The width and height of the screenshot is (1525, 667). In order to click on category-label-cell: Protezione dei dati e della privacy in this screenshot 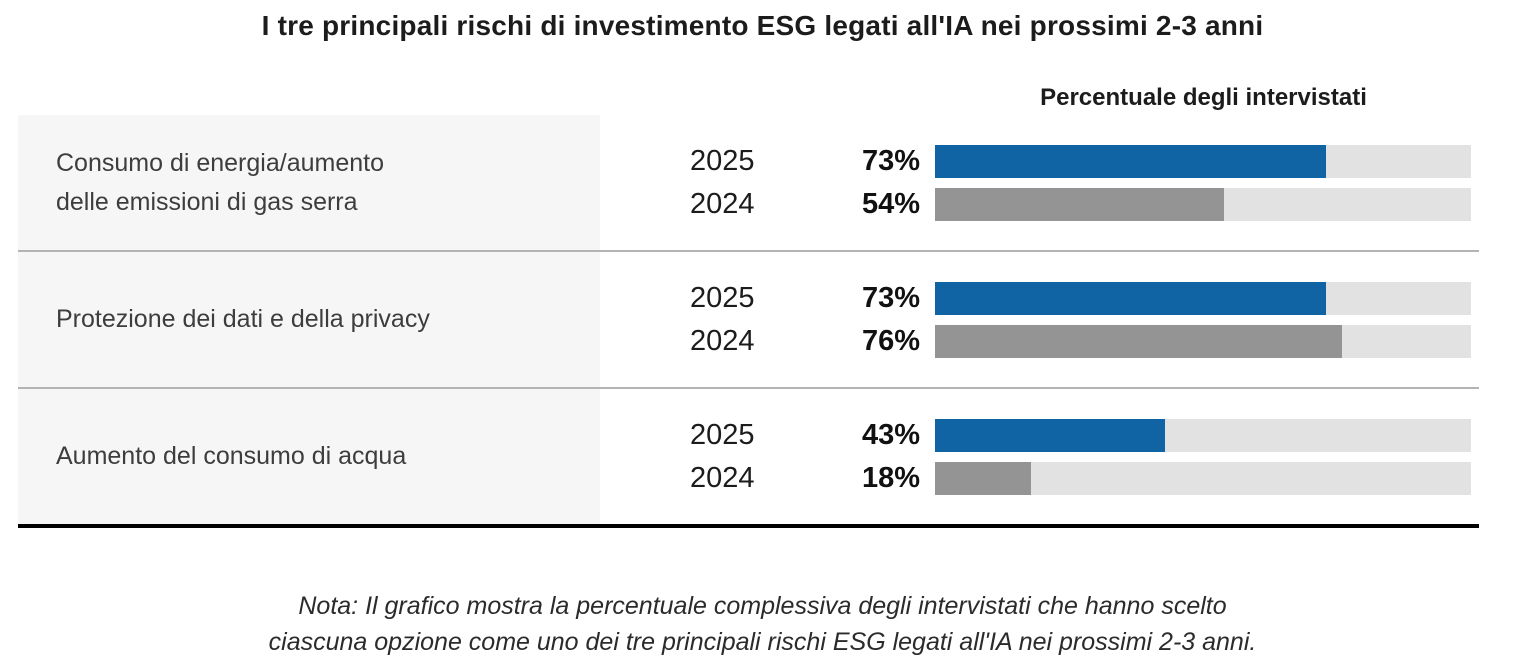, I will do `click(309, 319)`.